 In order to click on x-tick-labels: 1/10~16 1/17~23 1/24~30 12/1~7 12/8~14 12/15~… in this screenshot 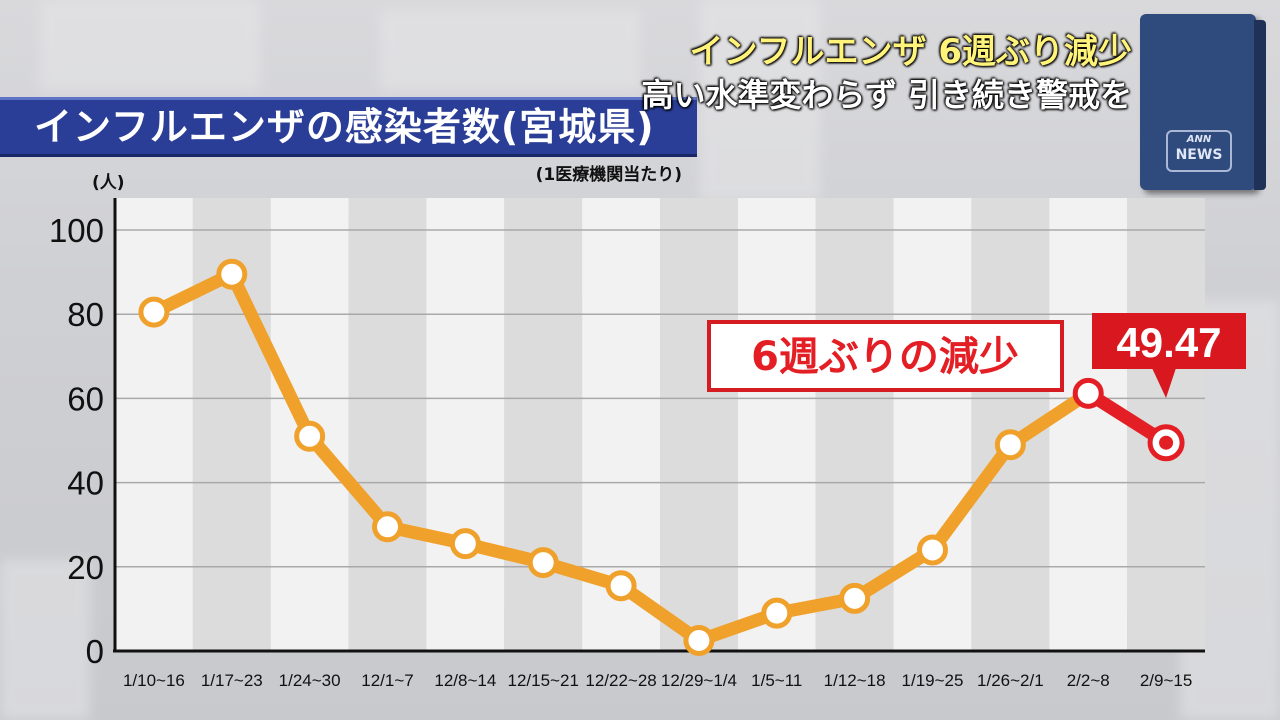, I will do `click(657, 680)`.